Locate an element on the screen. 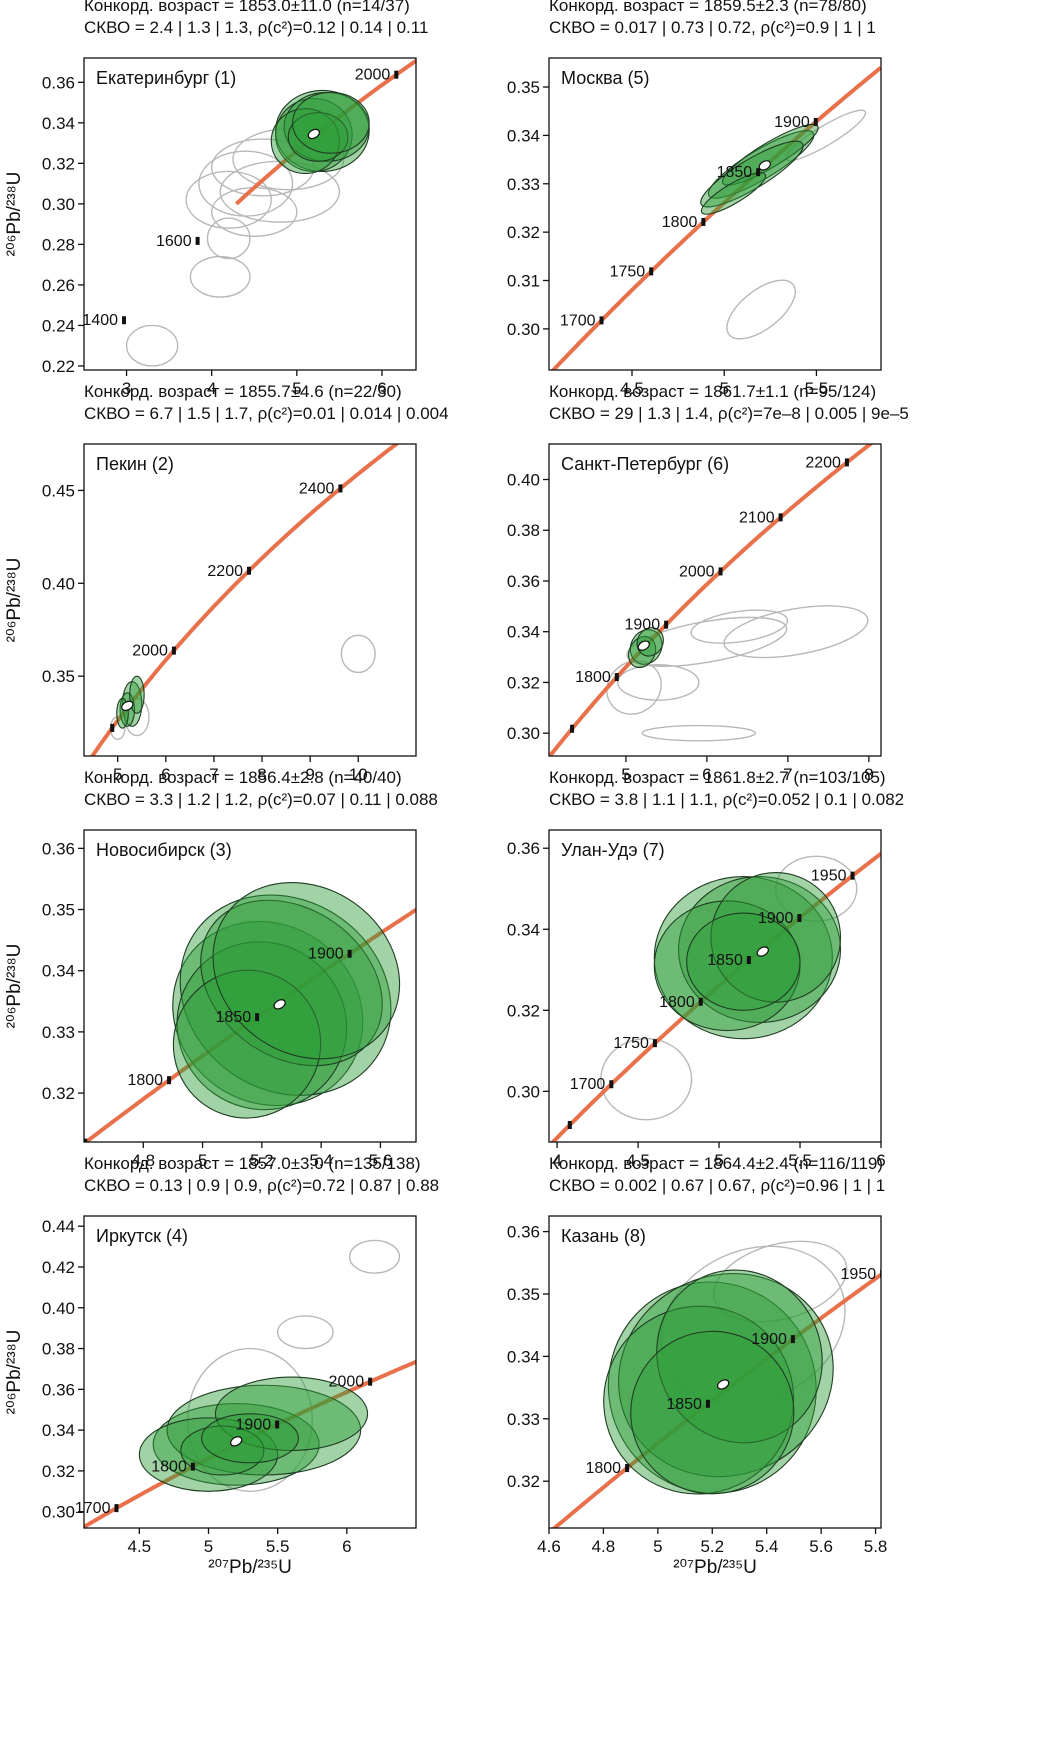  age-label: 2000 is located at coordinates (697, 571).